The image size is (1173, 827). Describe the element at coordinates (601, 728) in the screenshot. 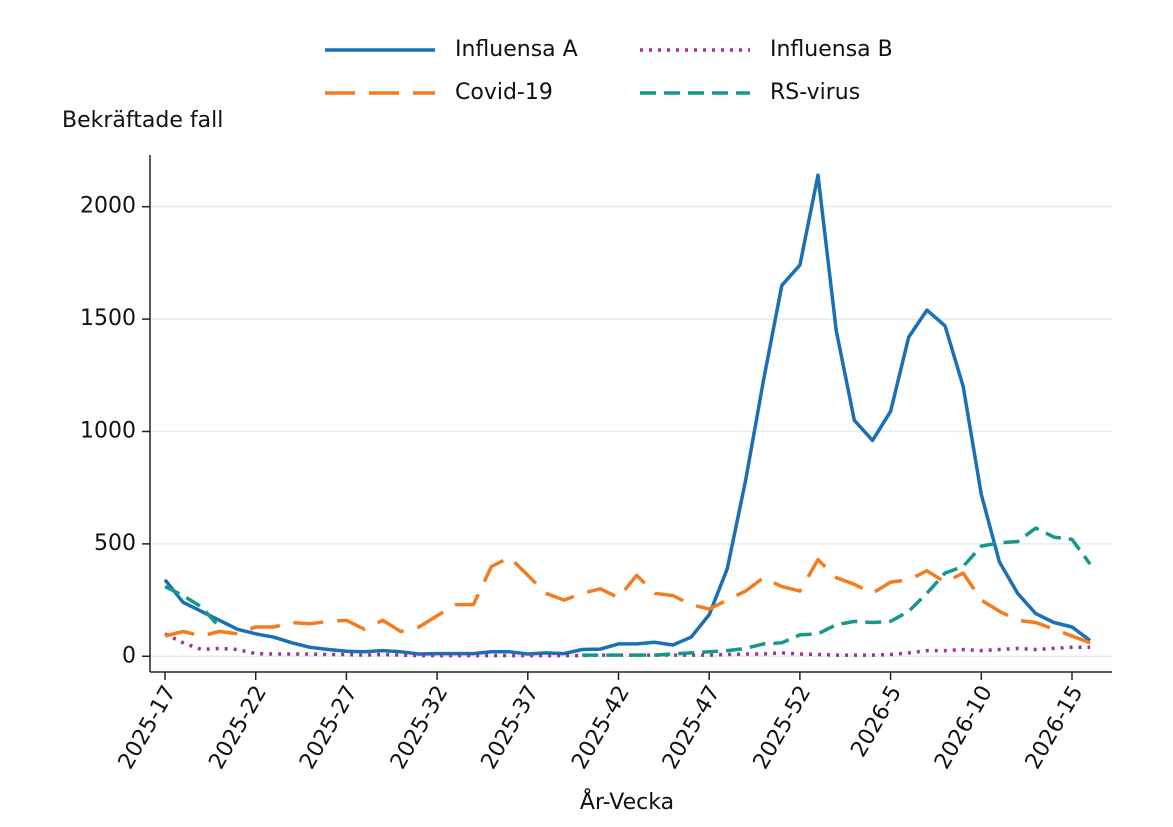

I see `x-tick-label: 2025-42` at that location.